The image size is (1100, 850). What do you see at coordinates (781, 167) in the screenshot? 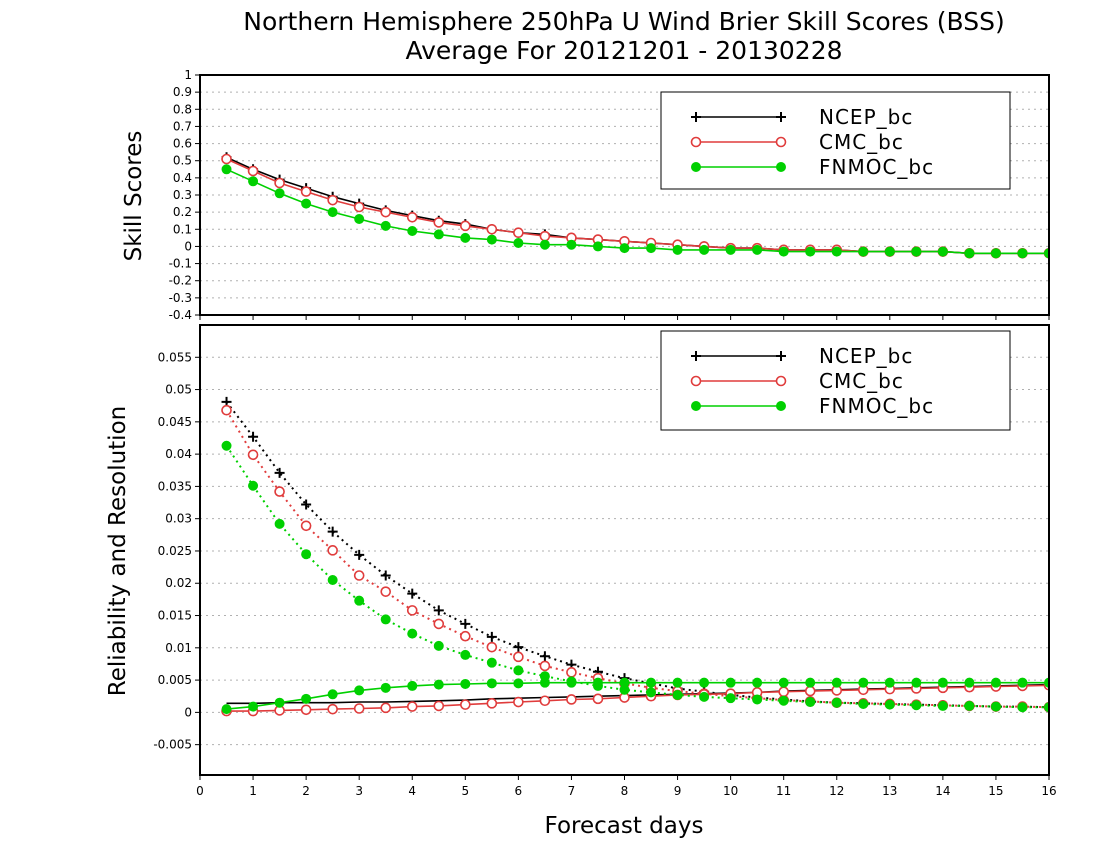
I see `top-legend-marker-end-fnmoc-bc` at bounding box center [781, 167].